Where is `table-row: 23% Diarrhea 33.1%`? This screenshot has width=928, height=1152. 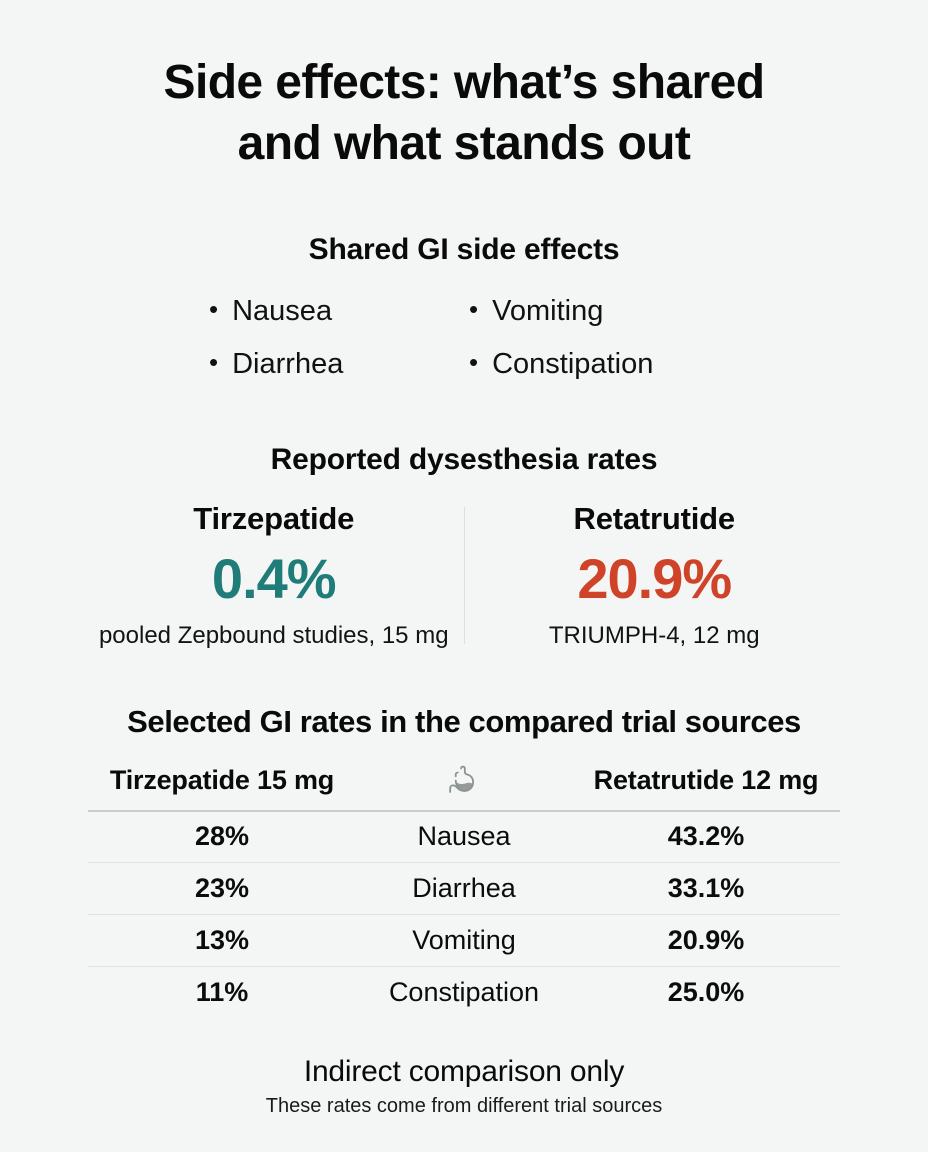
table-row: 23% Diarrhea 33.1% is located at coordinates (464, 889).